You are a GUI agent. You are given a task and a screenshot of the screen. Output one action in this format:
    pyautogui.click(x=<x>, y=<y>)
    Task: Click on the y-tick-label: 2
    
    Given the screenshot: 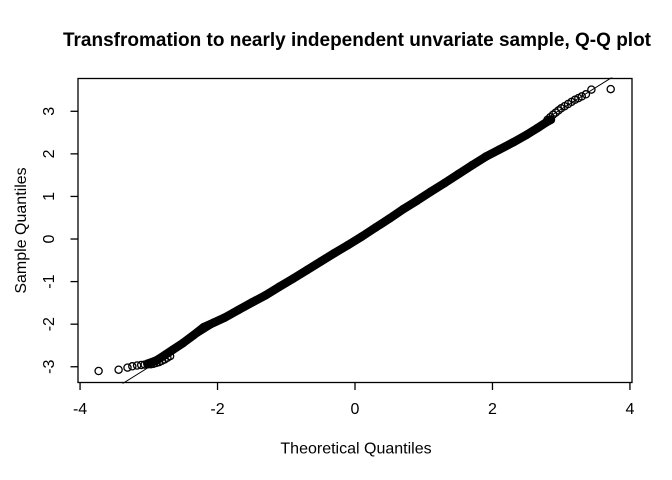 What is the action you would take?
    pyautogui.click(x=49, y=153)
    